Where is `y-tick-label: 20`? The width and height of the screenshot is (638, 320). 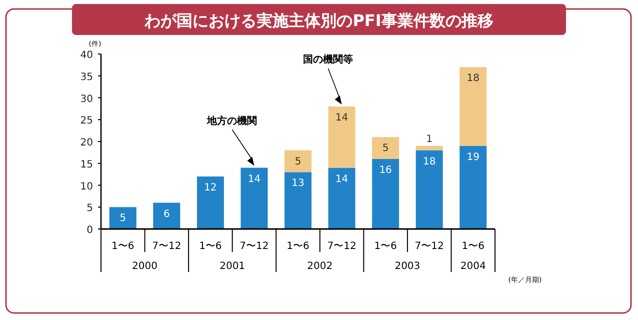
y-tick-label: 20 is located at coordinates (86, 143).